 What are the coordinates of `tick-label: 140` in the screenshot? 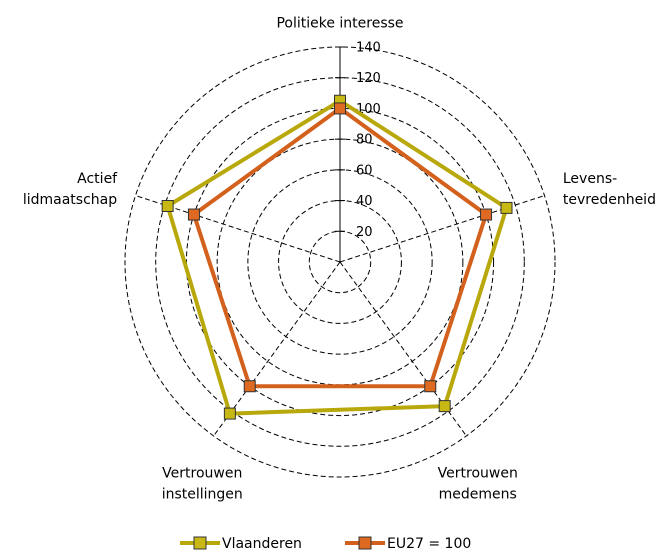 It's located at (368, 48).